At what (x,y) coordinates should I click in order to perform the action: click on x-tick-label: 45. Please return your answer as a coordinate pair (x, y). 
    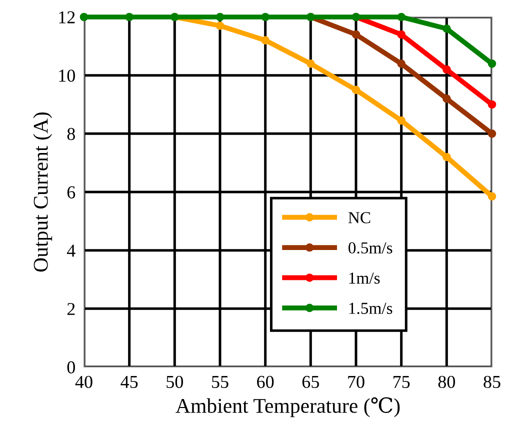
    Looking at the image, I should click on (129, 382).